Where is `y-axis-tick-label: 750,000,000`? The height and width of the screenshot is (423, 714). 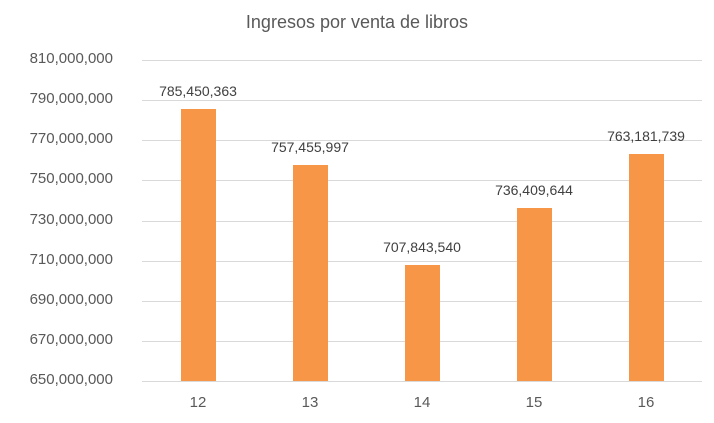
y-axis-tick-label: 750,000,000 is located at coordinates (71, 179).